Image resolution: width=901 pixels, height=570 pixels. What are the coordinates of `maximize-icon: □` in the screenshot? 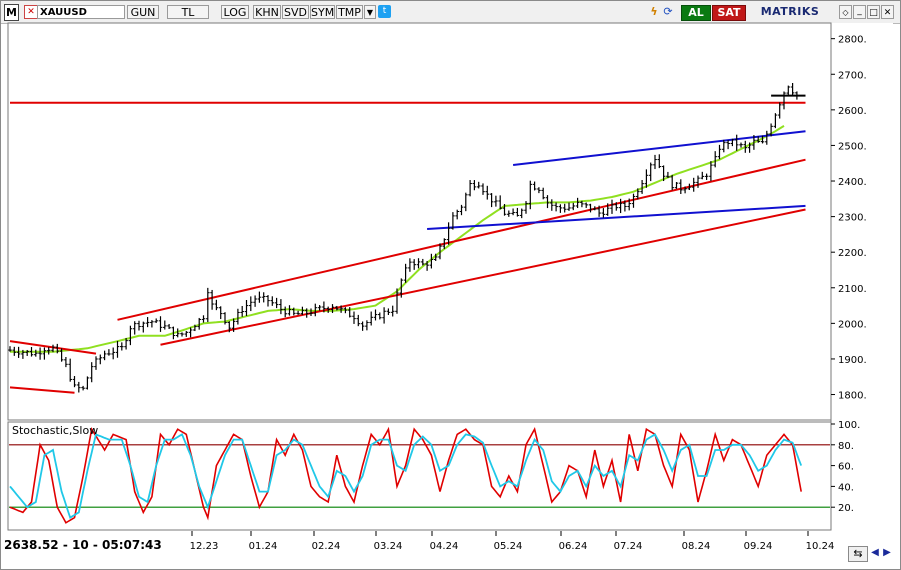 It's located at (873, 12).